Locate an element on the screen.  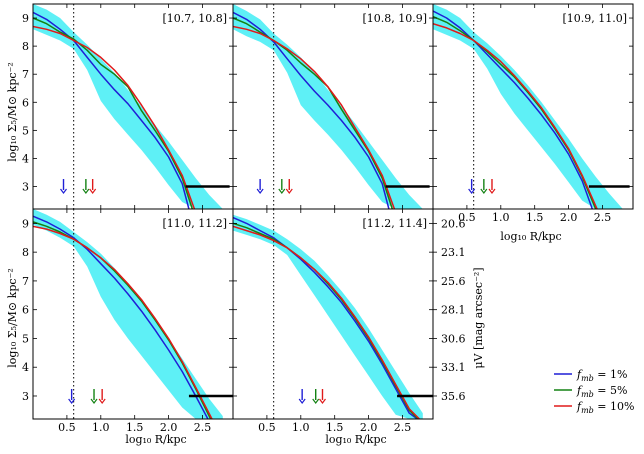
y-axis-label-top: log₁₀ Σ₅/M⊙ kpc⁻² is located at coordinates (12, 111).